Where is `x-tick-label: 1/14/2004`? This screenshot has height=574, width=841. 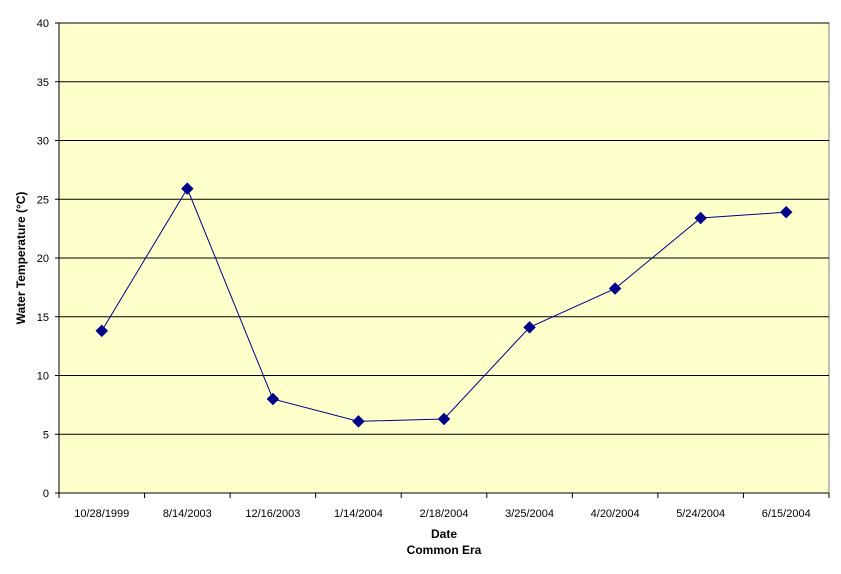 x-tick-label: 1/14/2004 is located at coordinates (358, 514).